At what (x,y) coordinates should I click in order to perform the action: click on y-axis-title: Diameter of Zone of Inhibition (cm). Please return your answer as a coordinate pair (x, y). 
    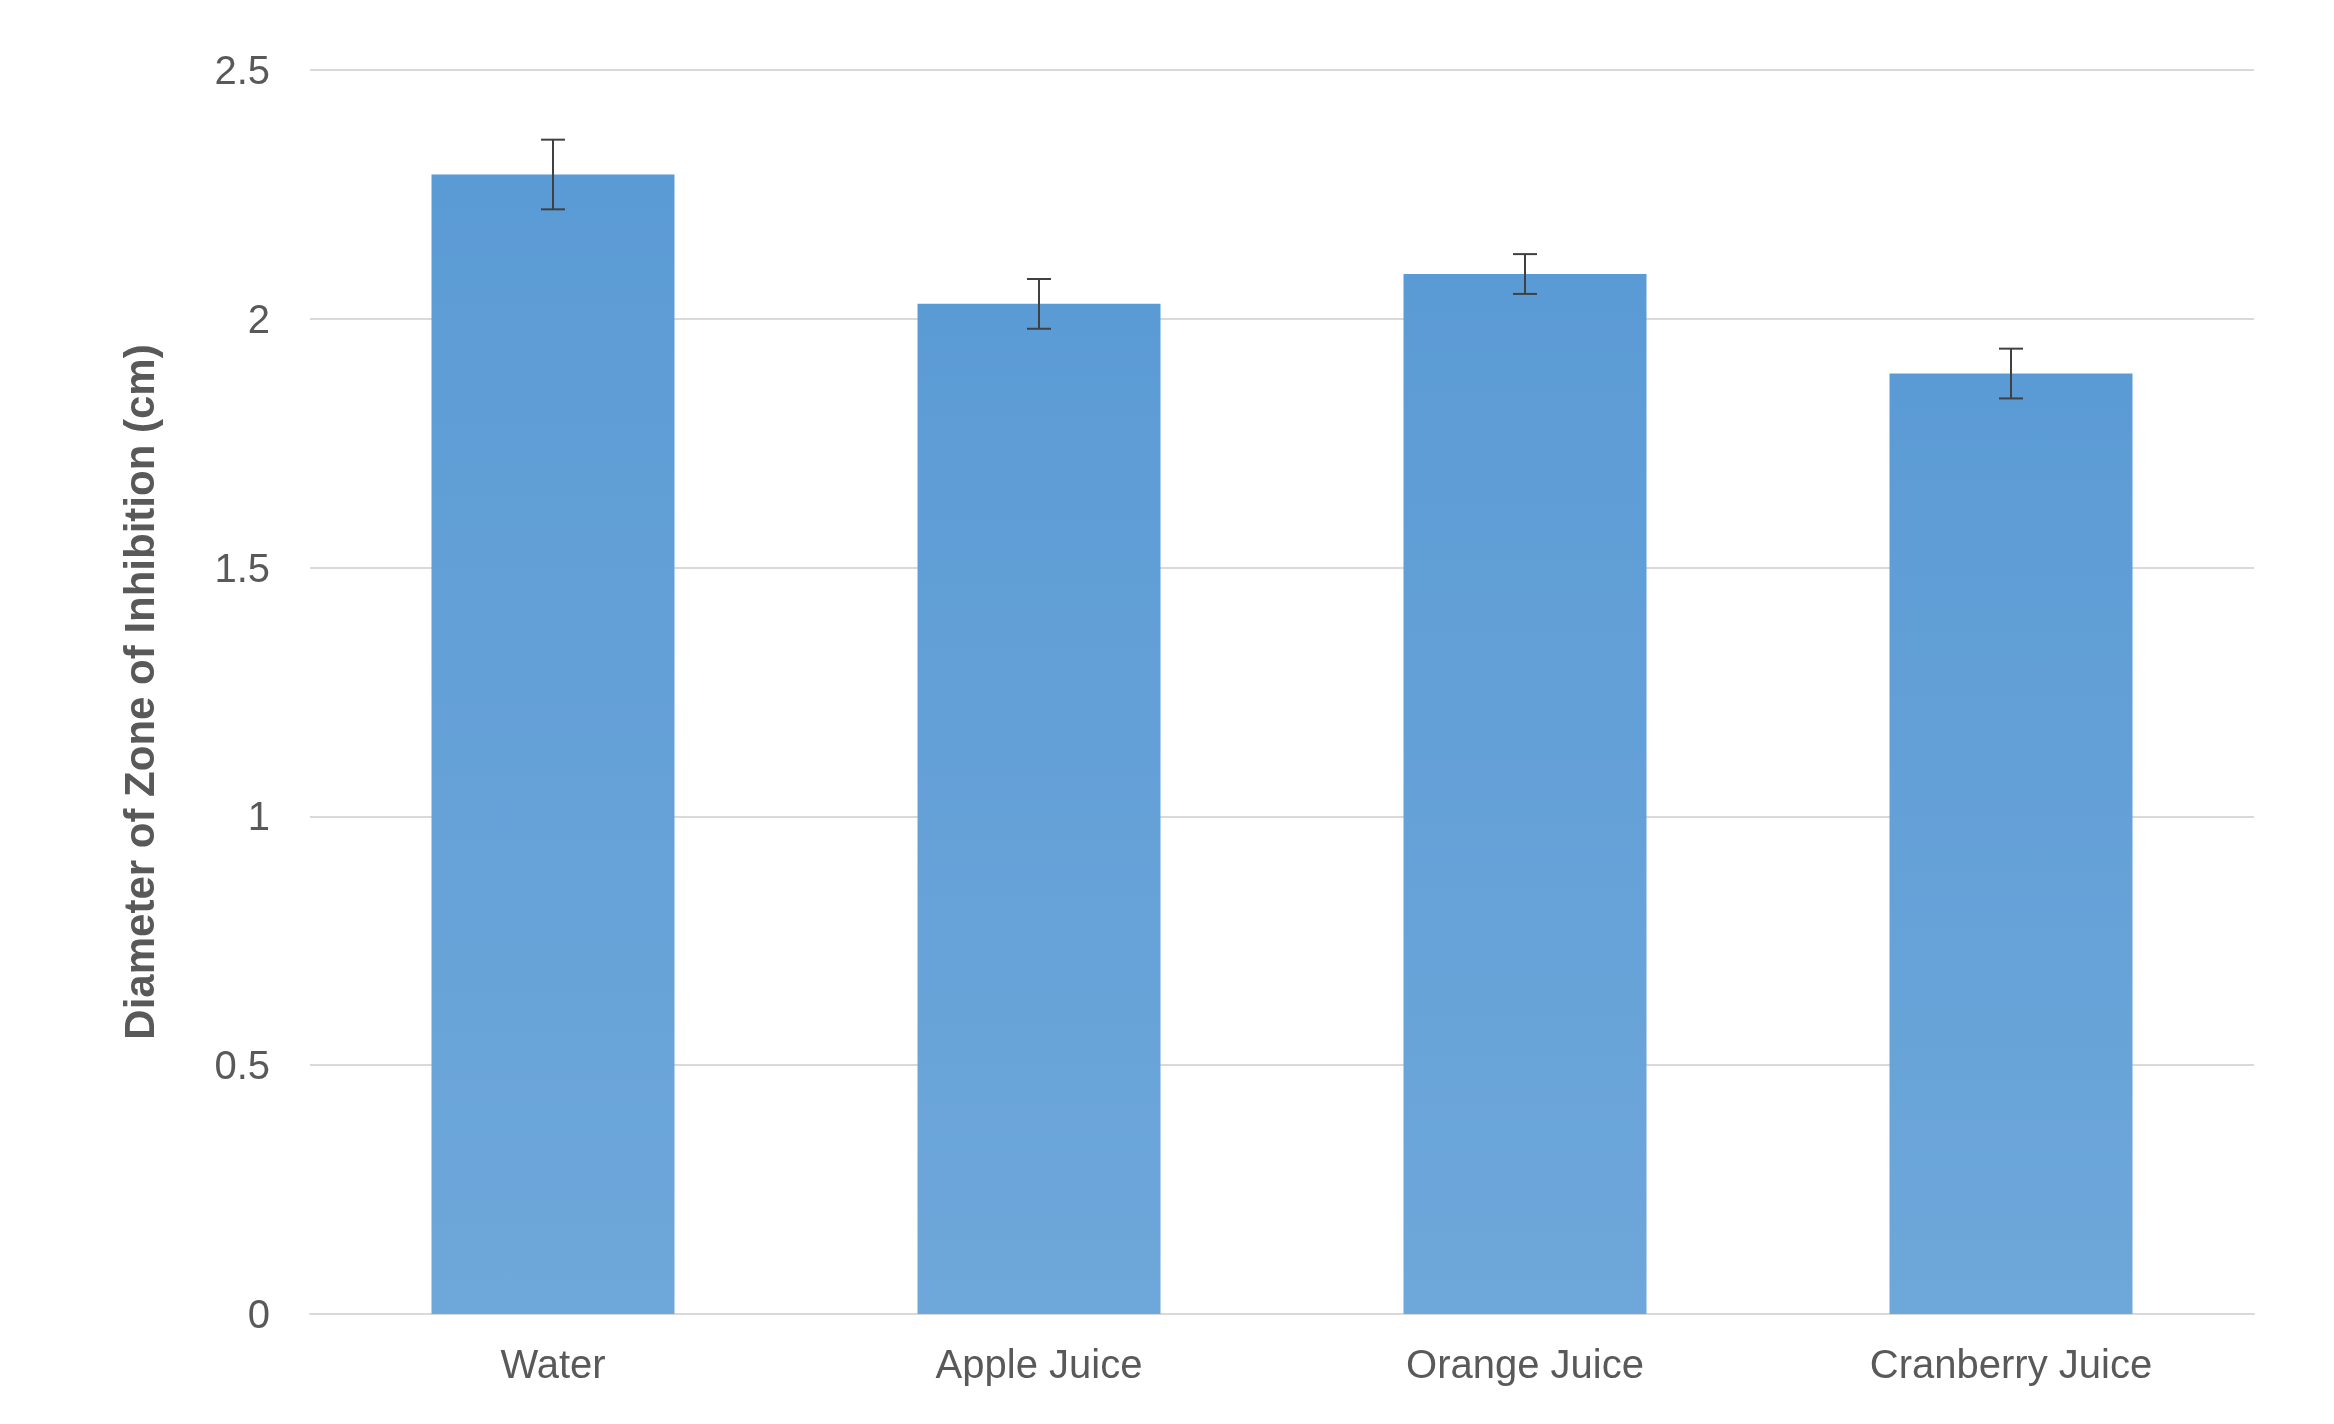
    Looking at the image, I should click on (139, 692).